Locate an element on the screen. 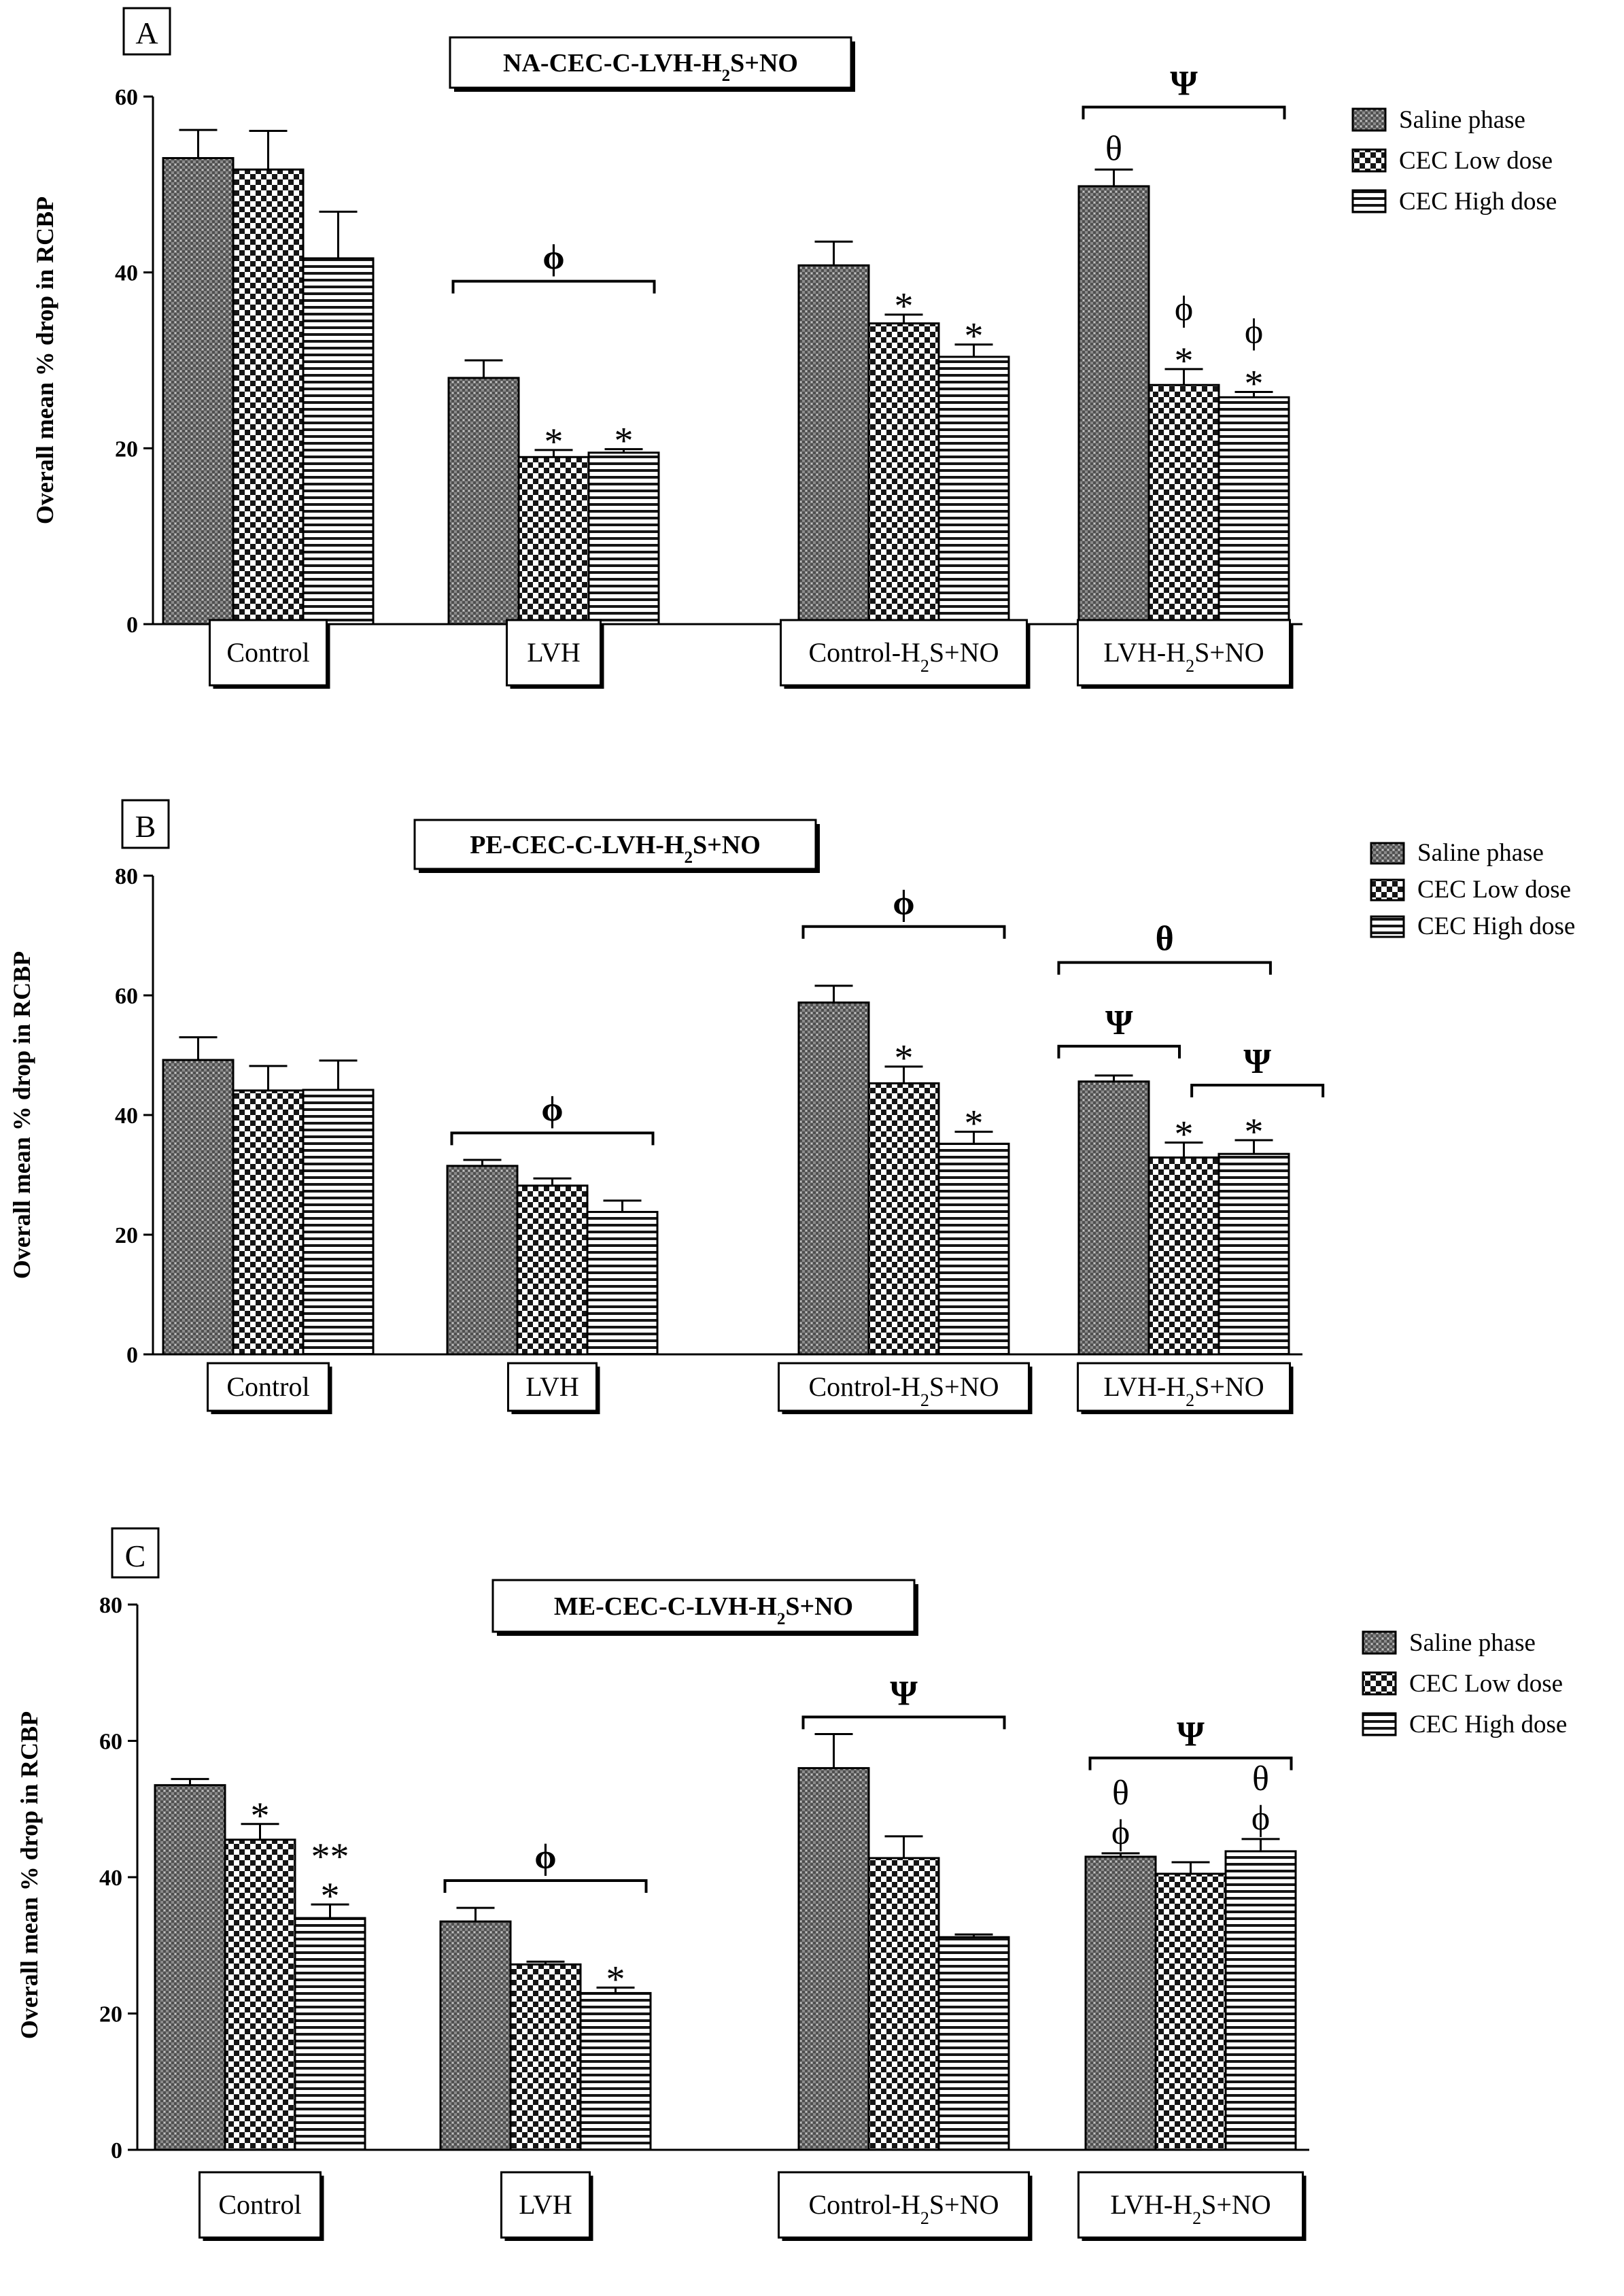 This screenshot has width=1624, height=2296. significance-mark: ** is located at coordinates (330, 1857).